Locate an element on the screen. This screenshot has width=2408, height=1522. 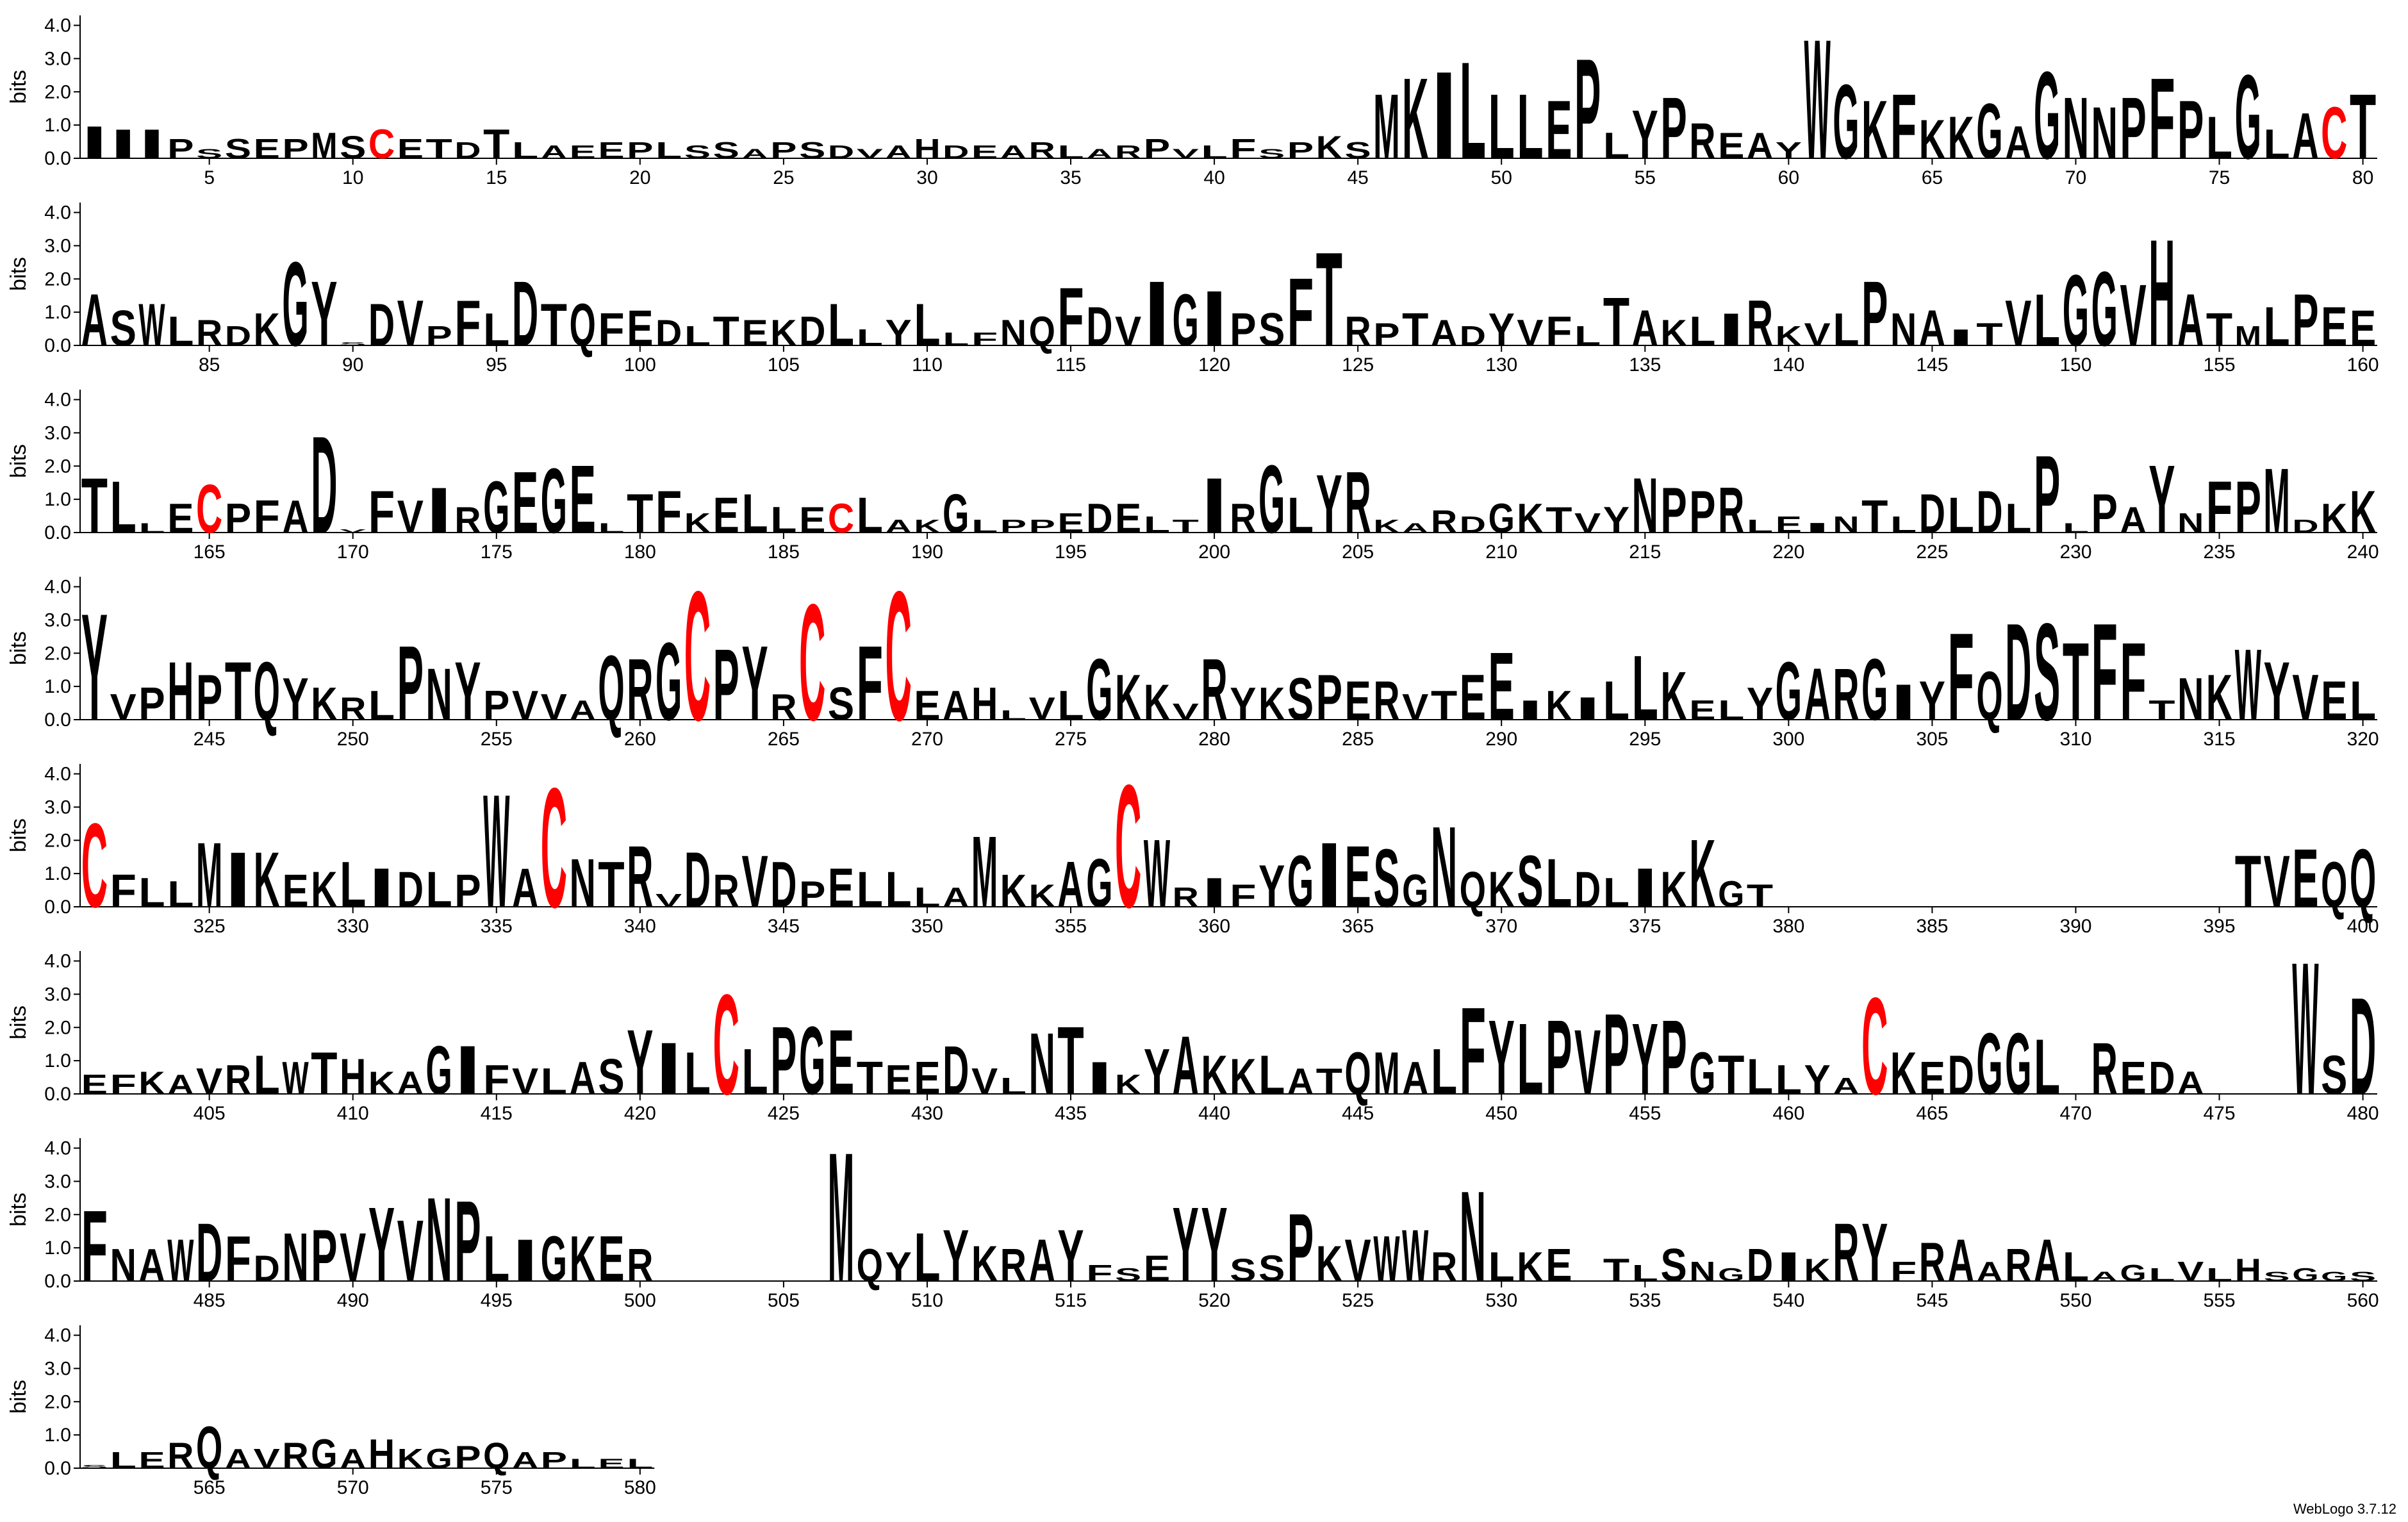
x-tick-label: 150 is located at coordinates (2075, 365).